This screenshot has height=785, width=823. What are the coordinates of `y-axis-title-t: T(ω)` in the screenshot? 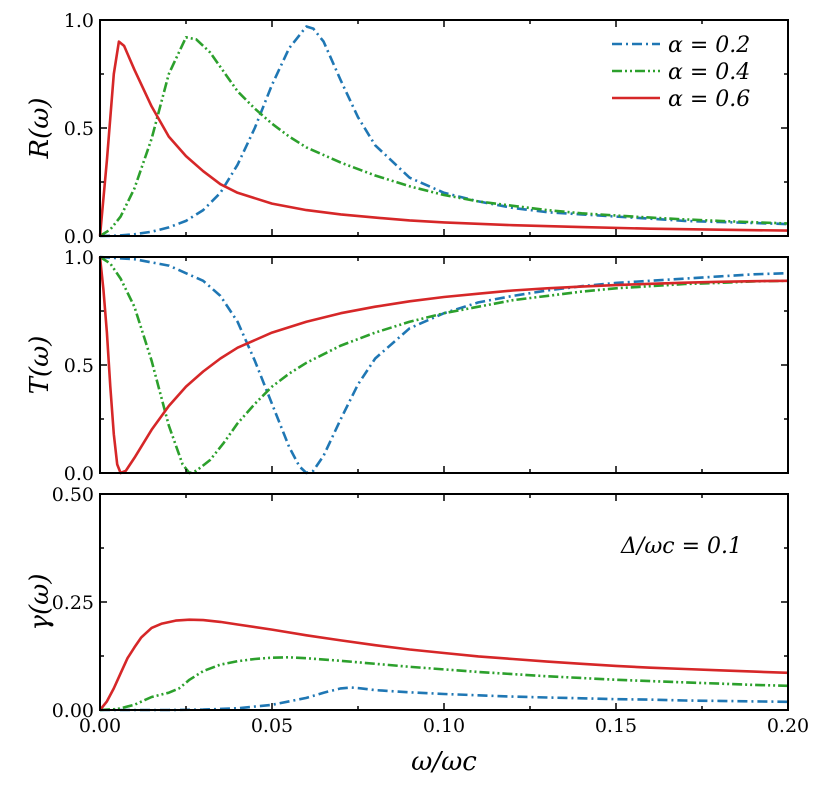 It's located at (40, 365).